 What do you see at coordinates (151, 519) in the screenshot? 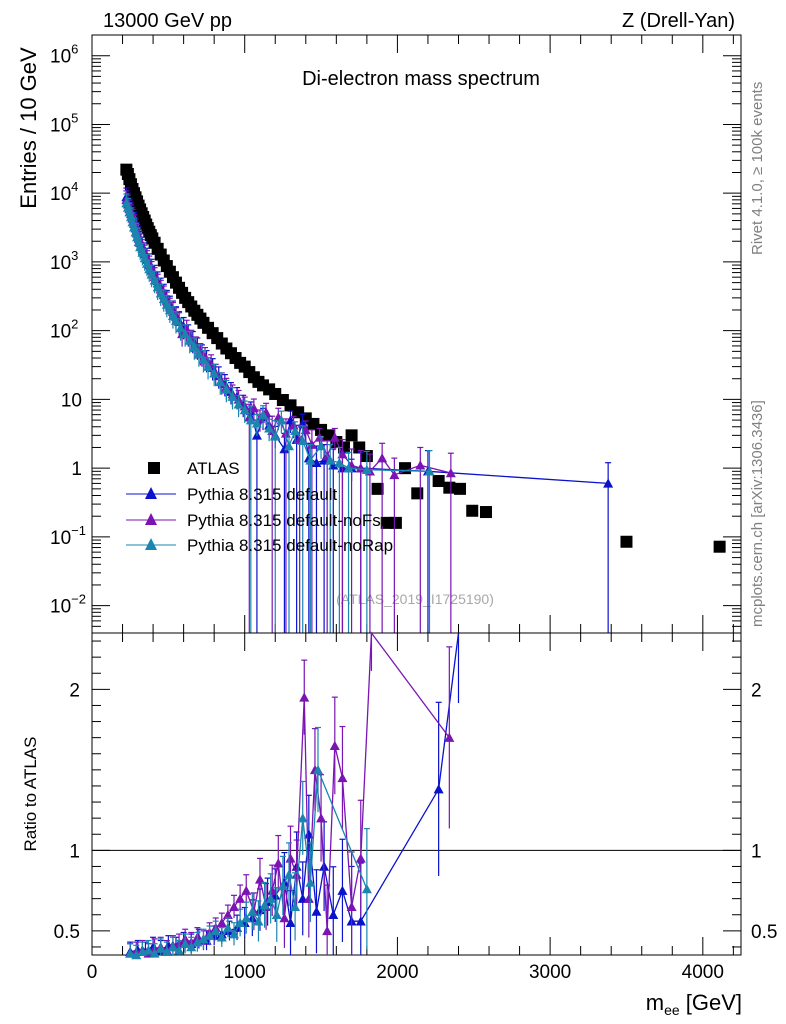
I see `legend-nofsr-marker` at bounding box center [151, 519].